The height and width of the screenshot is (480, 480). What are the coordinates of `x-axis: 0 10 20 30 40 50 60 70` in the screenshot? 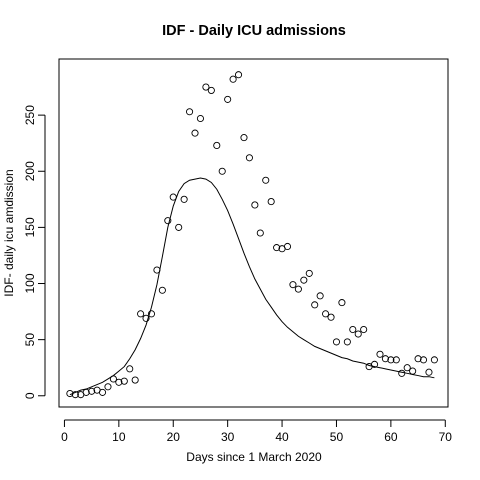 It's located at (257, 431).